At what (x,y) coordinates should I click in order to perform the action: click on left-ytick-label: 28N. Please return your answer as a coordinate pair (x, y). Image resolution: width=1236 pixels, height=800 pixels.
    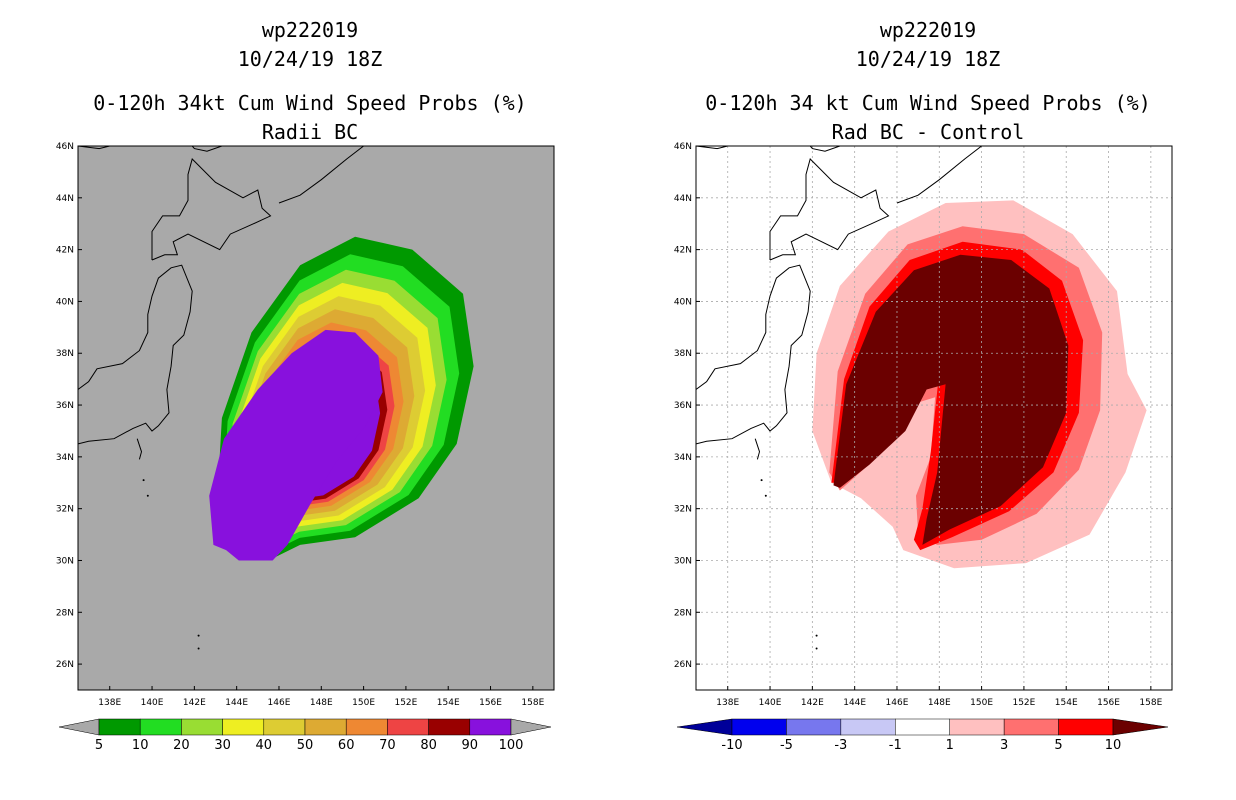
    Looking at the image, I should click on (65, 613).